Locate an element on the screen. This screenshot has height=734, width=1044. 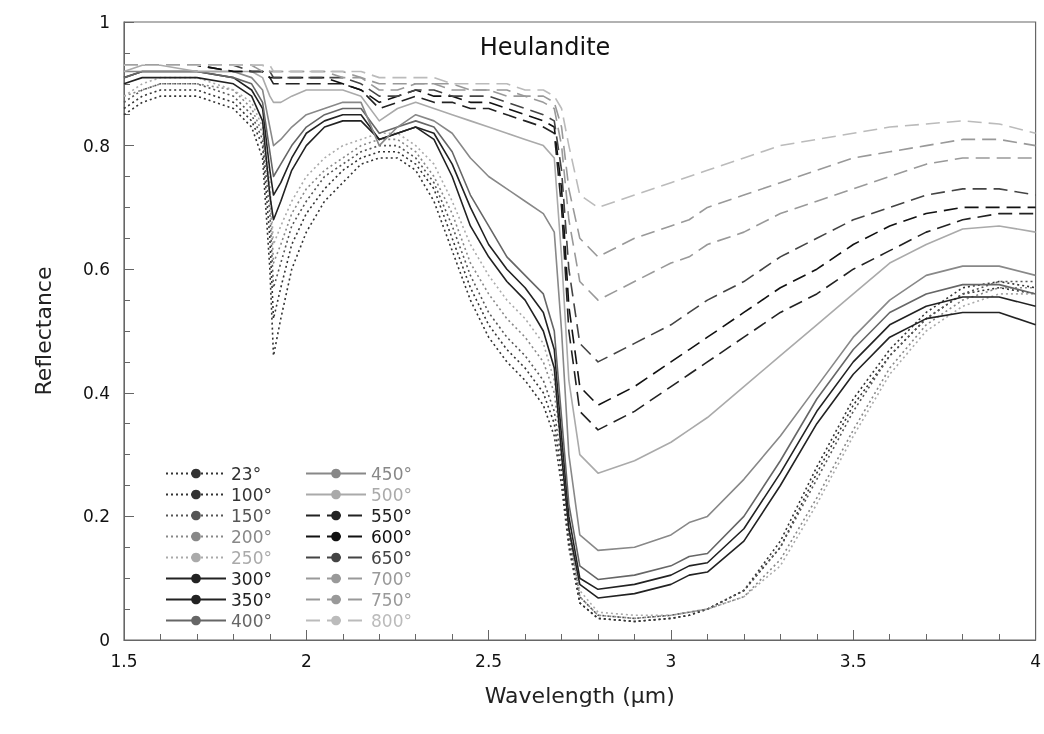
legend-label: 150° is located at coordinates (251, 515).